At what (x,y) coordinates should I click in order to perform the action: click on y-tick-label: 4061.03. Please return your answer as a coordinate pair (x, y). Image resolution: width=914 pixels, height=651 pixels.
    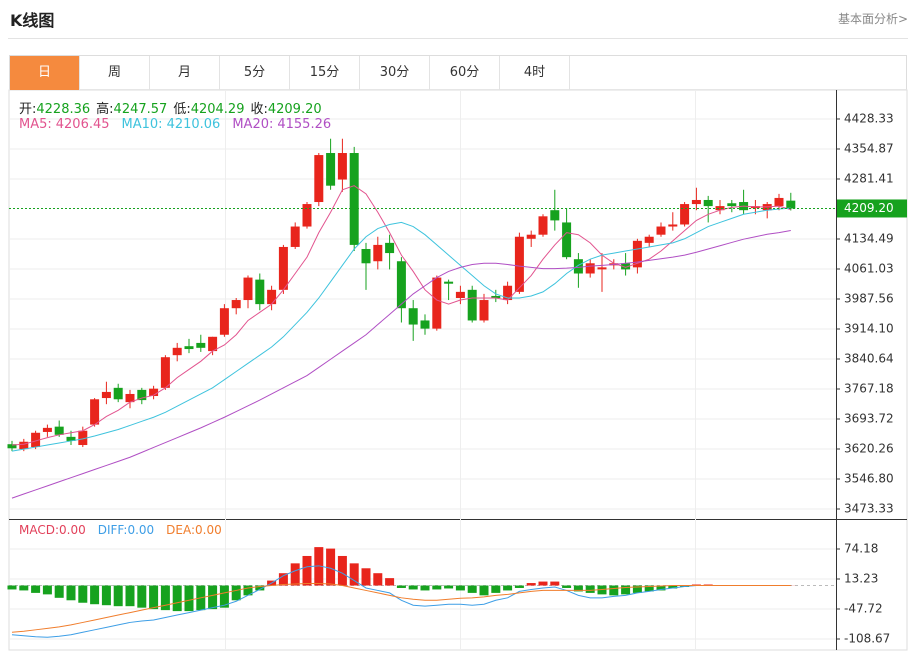
    Looking at the image, I should click on (869, 268).